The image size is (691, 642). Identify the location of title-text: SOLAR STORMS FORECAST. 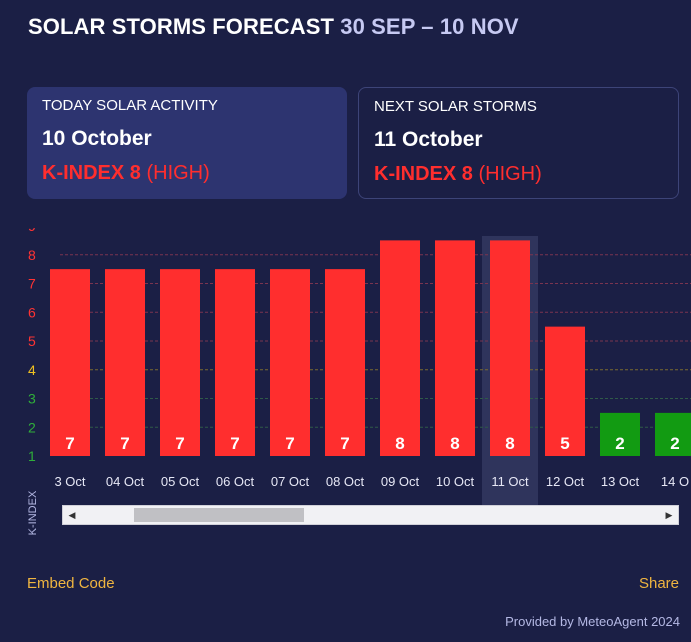
(181, 26).